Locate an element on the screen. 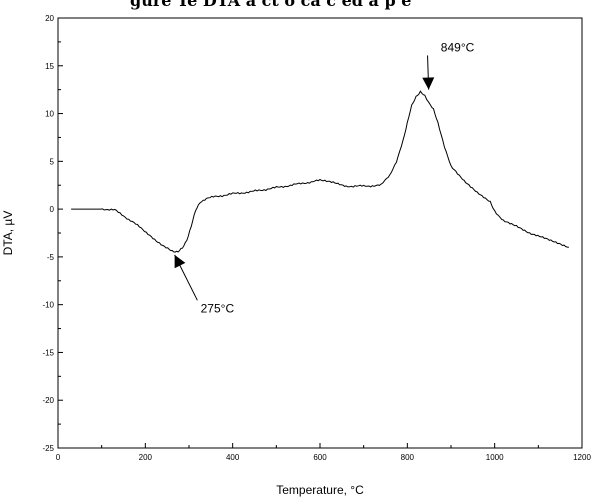 The height and width of the screenshot is (498, 594). y-tick-label: 15 is located at coordinates (49, 66).